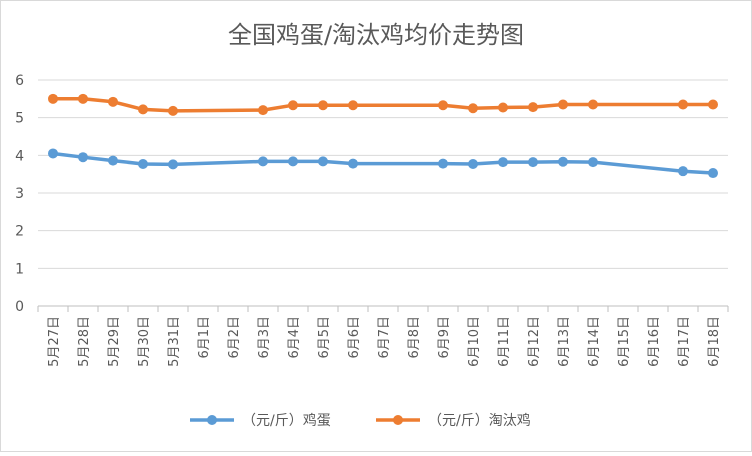 This screenshot has height=456, width=752. I want to click on x-tick-label: 5月31日, so click(174, 341).